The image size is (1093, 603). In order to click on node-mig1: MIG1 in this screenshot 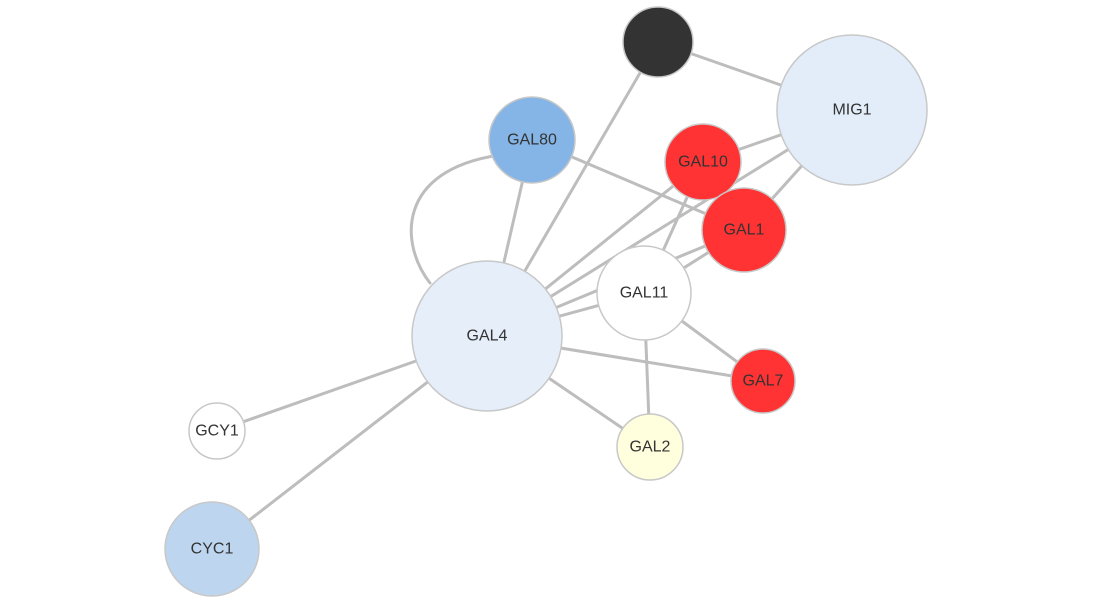, I will do `click(852, 110)`.